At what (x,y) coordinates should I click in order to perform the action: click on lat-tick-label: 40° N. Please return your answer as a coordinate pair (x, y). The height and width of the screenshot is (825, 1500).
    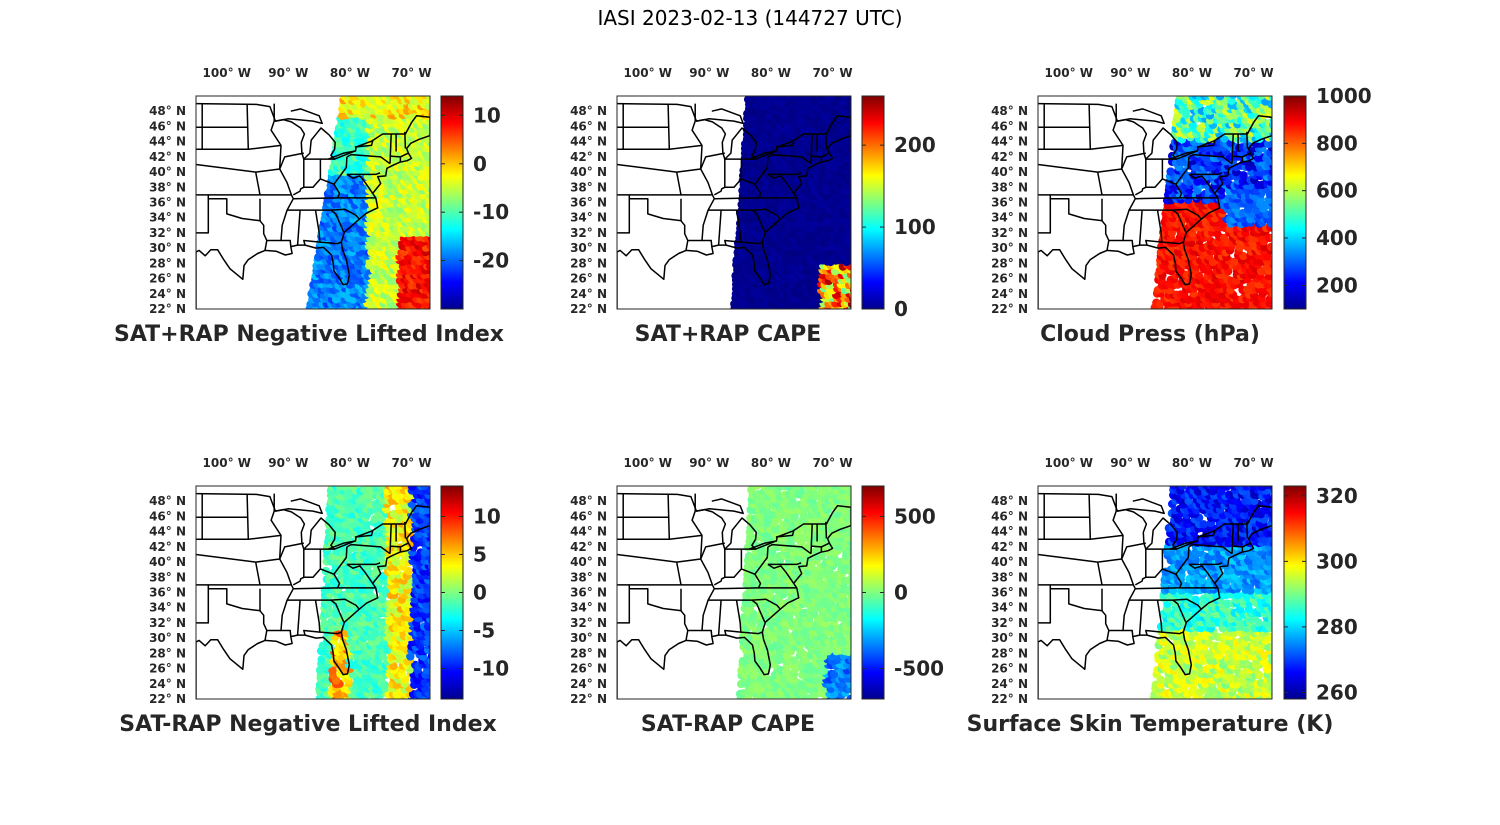
    Looking at the image, I should click on (167, 562).